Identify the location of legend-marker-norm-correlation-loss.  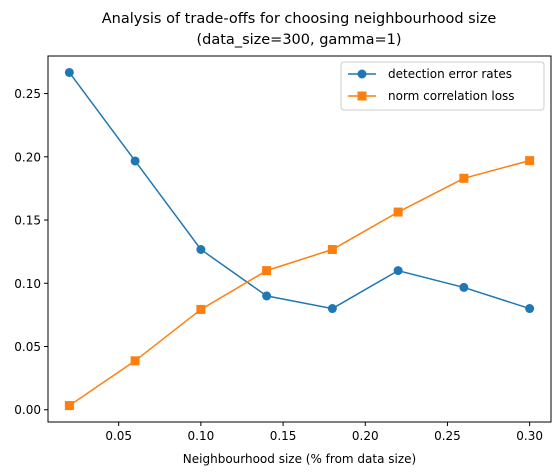
(362, 96).